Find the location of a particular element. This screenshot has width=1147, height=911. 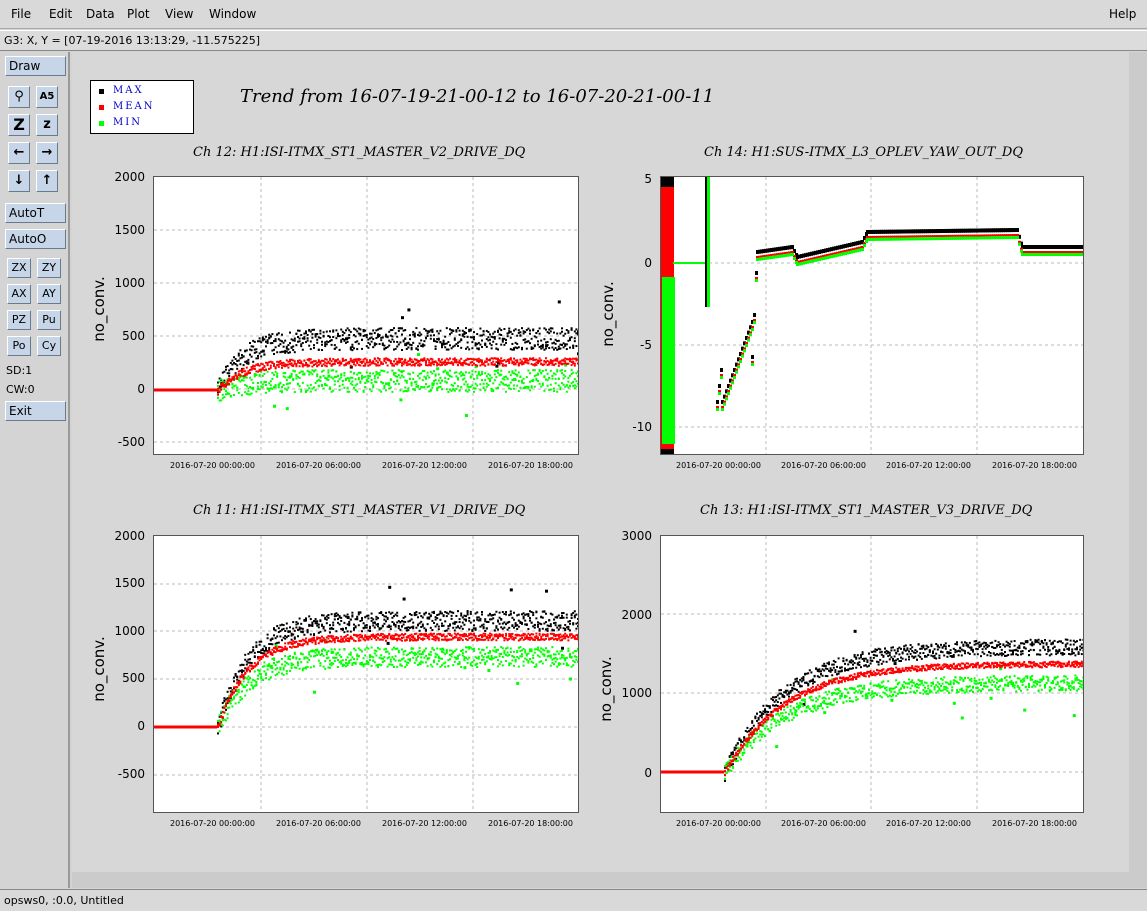

autoo-button: AutoO is located at coordinates (35, 239).